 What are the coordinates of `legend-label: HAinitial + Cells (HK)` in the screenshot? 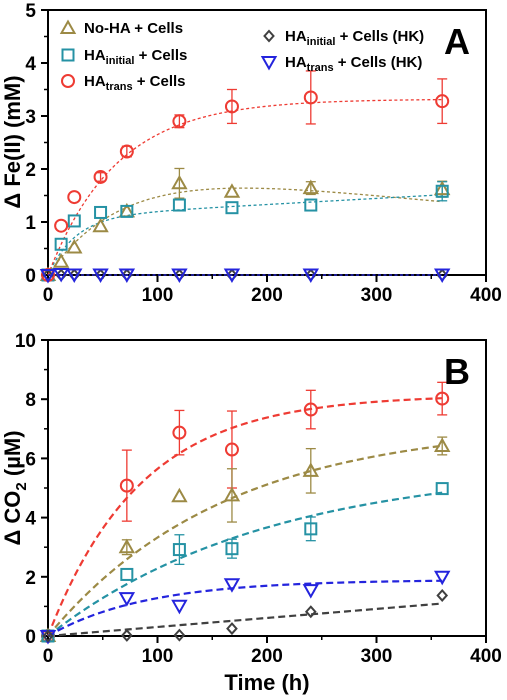 It's located at (354, 38).